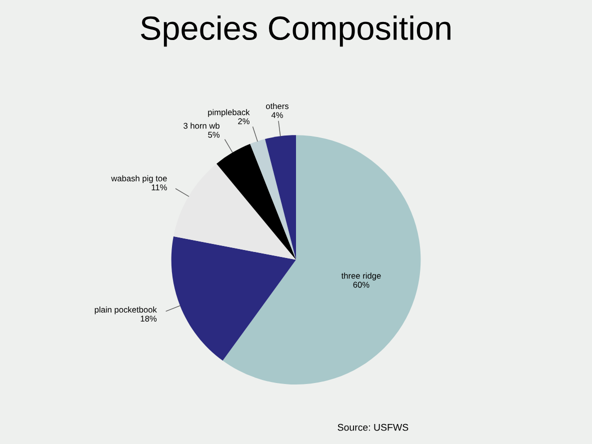 This screenshot has width=592, height=444. What do you see at coordinates (159, 187) in the screenshot?
I see `data-label: 11%` at bounding box center [159, 187].